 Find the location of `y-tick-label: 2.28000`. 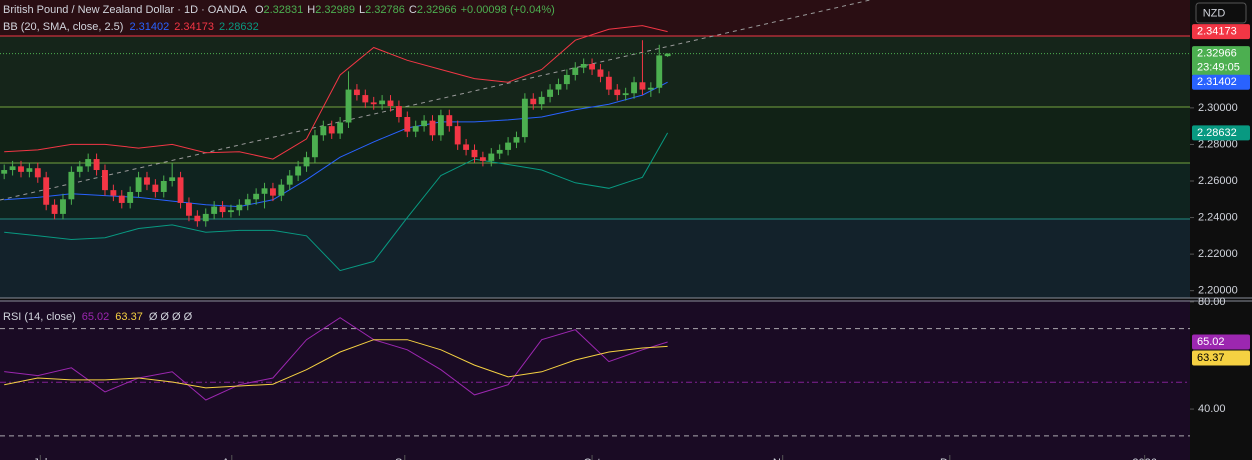

y-tick-label: 2.28000 is located at coordinates (1218, 144).